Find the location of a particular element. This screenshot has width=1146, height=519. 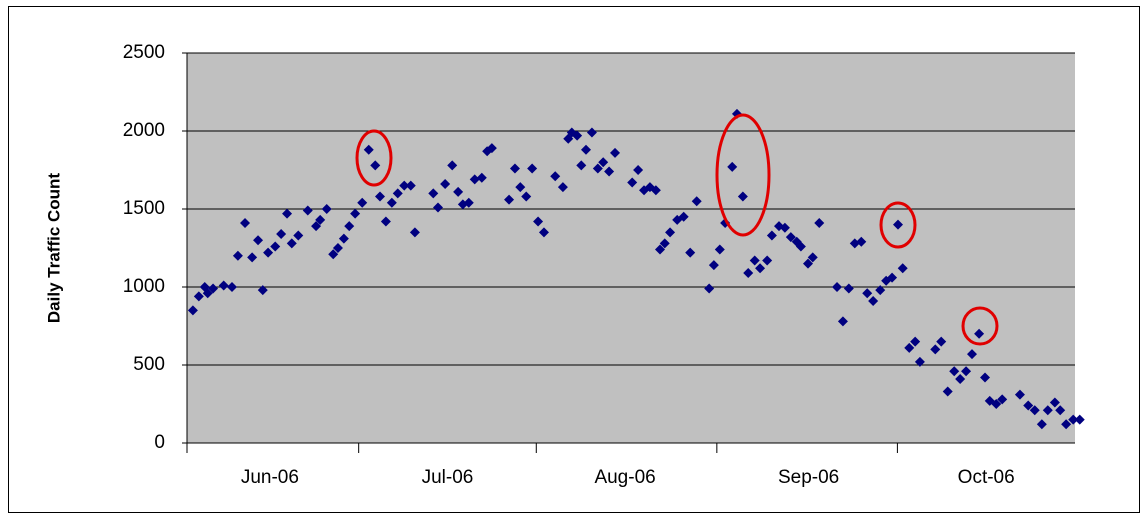

y-tick-label: 2000 is located at coordinates (144, 130).